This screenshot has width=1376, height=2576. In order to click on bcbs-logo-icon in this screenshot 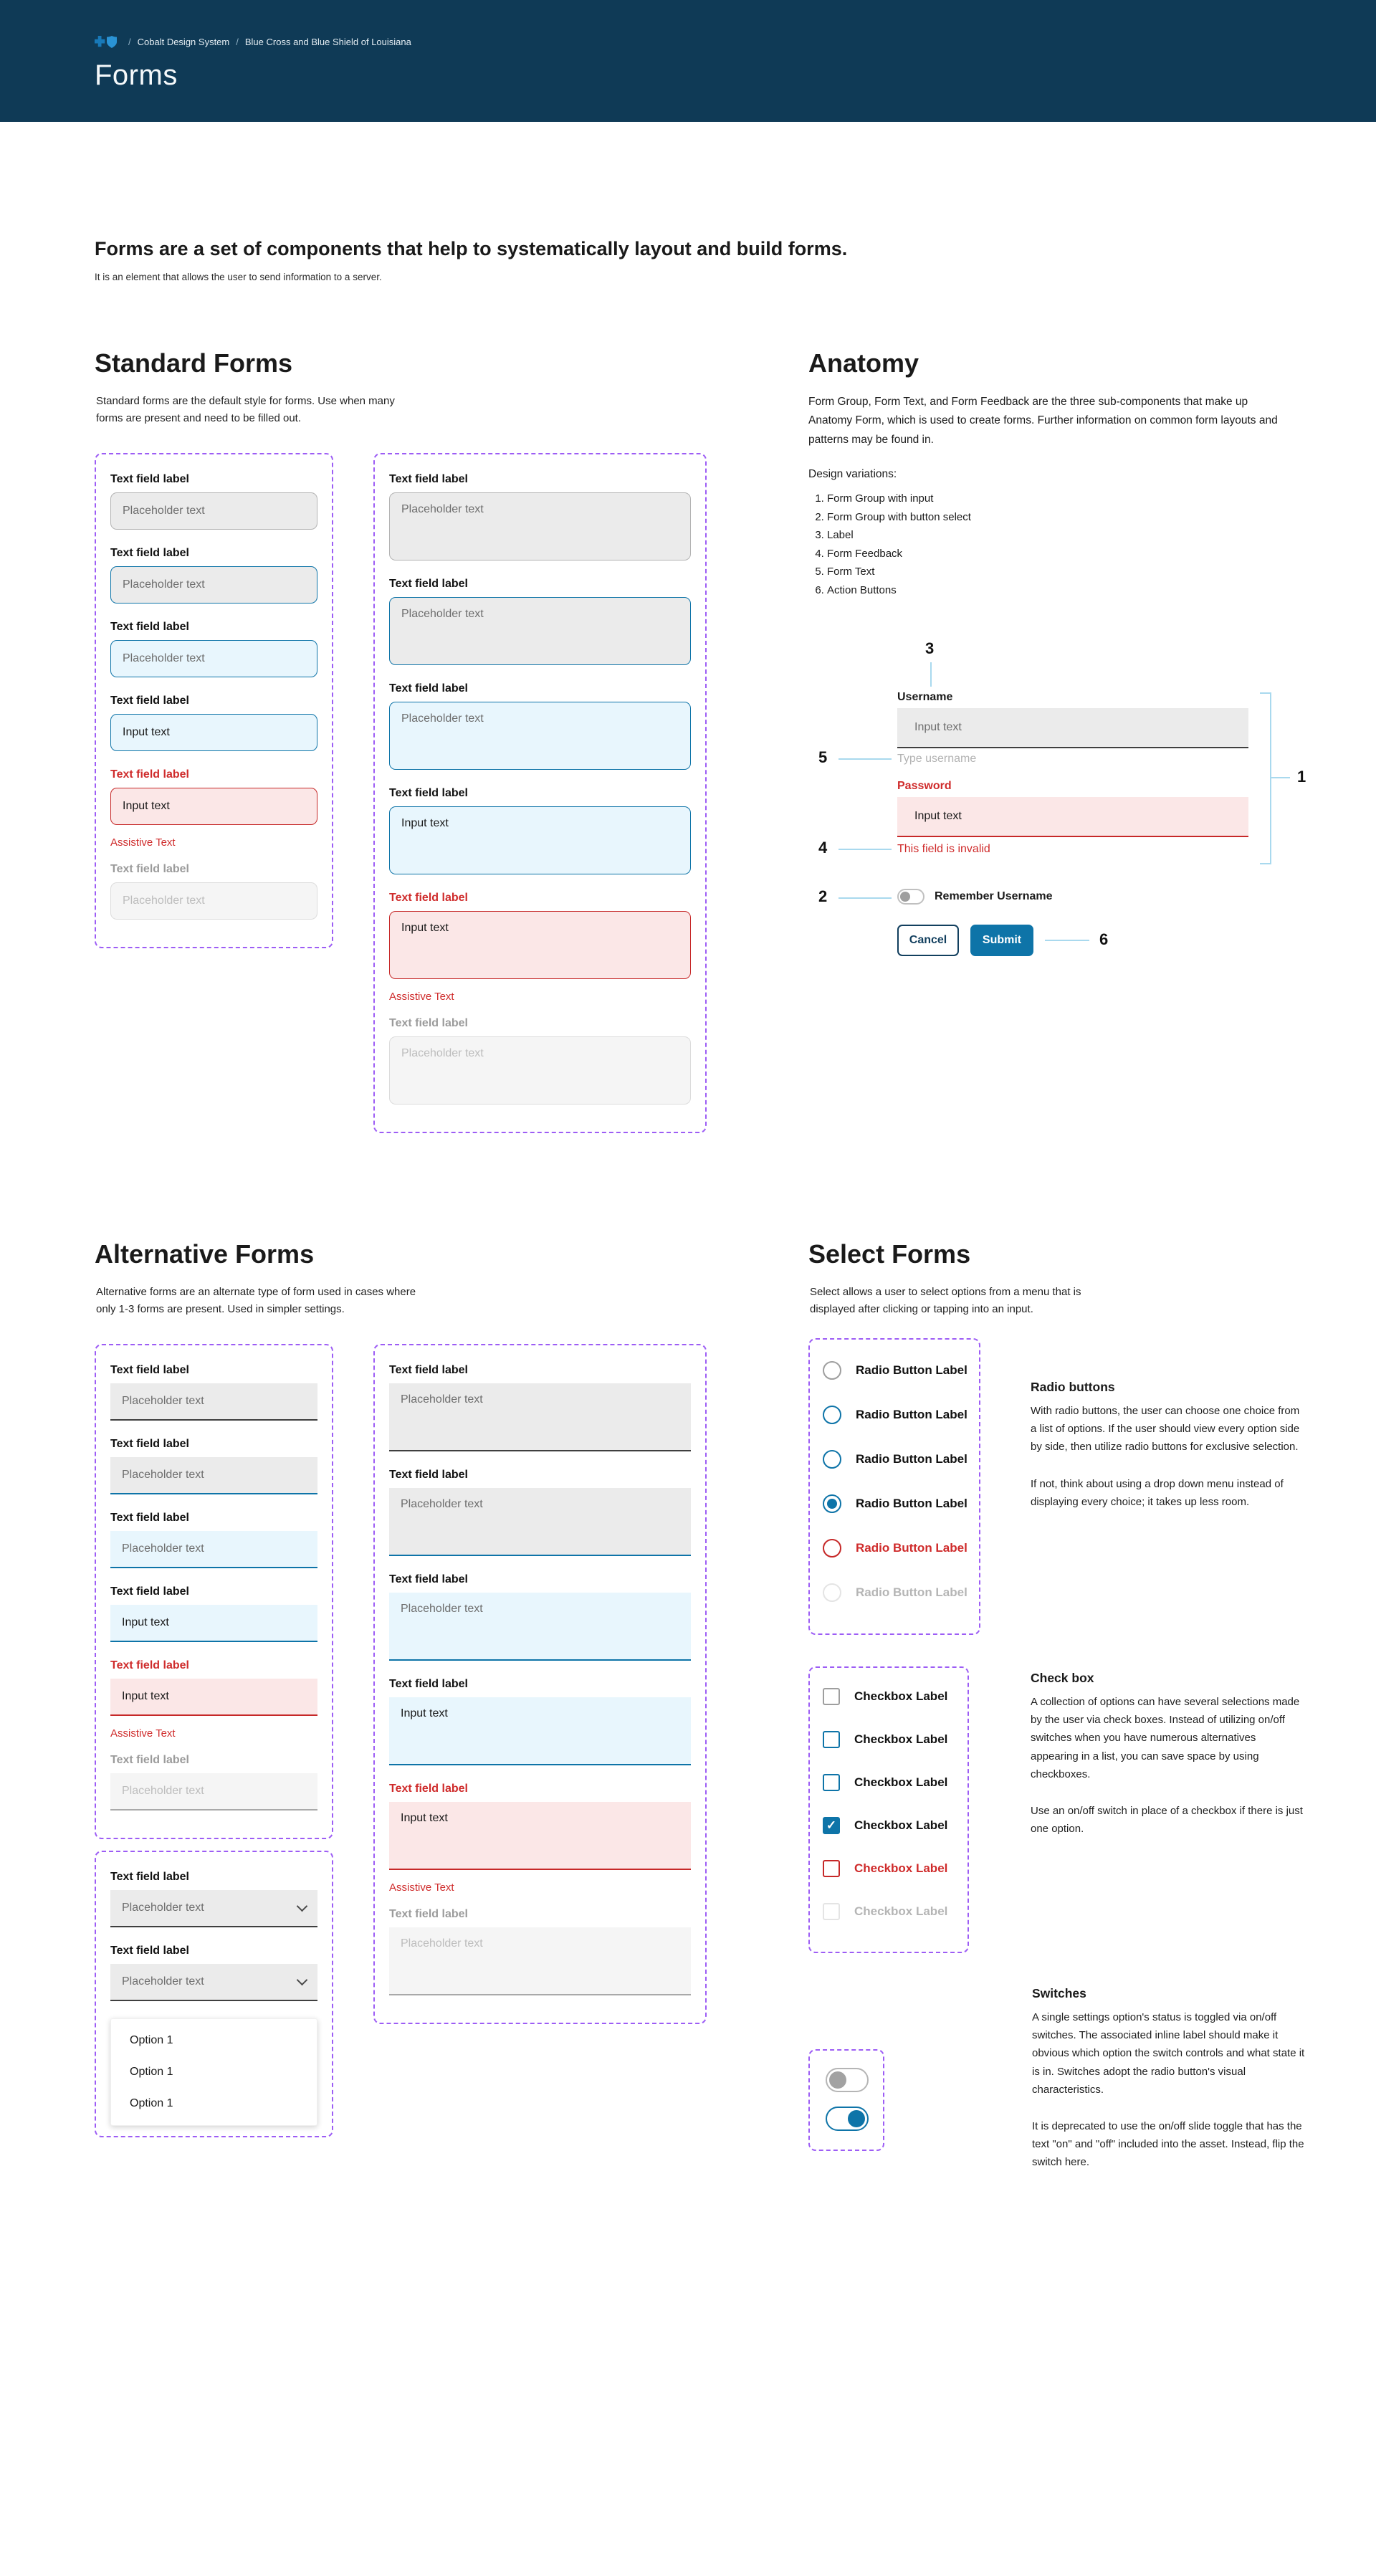, I will do `click(108, 42)`.